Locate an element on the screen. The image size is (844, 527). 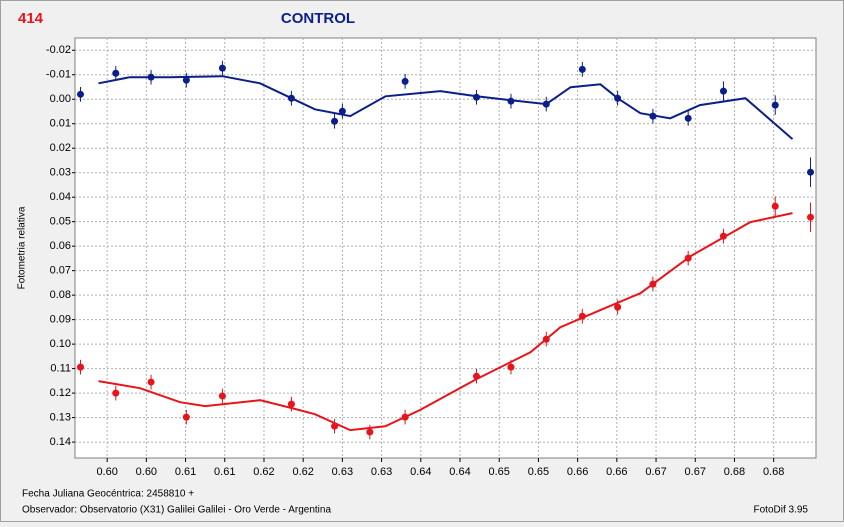
y-tick-label: 0.08 is located at coordinates (60, 295).